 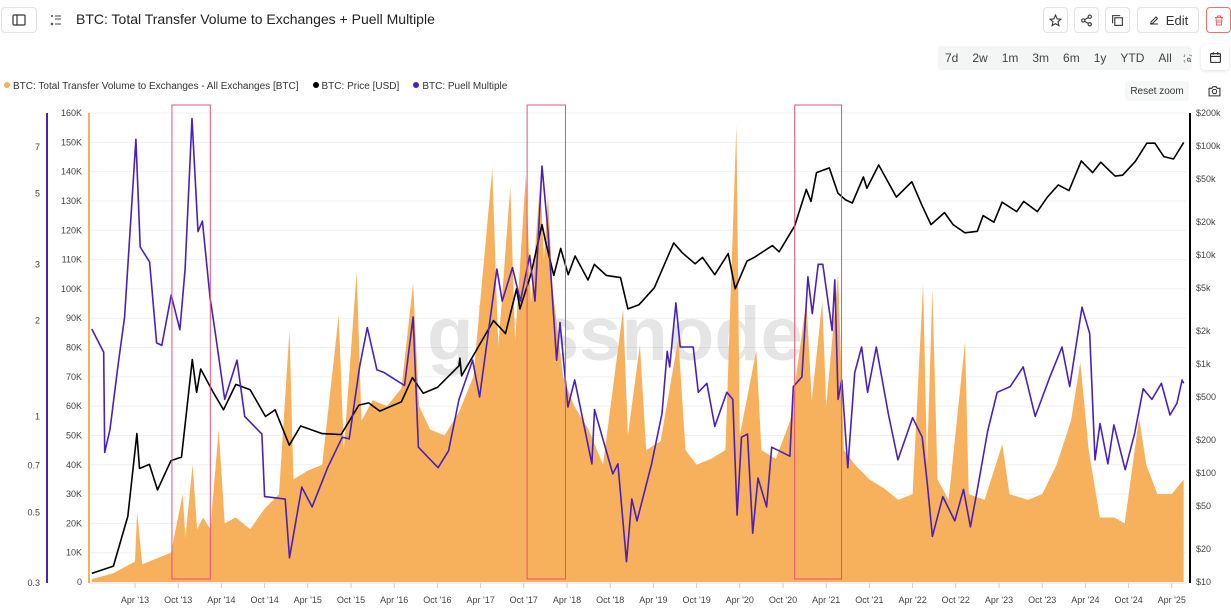 I want to click on price-tick-label: $10, so click(x=1203, y=582).